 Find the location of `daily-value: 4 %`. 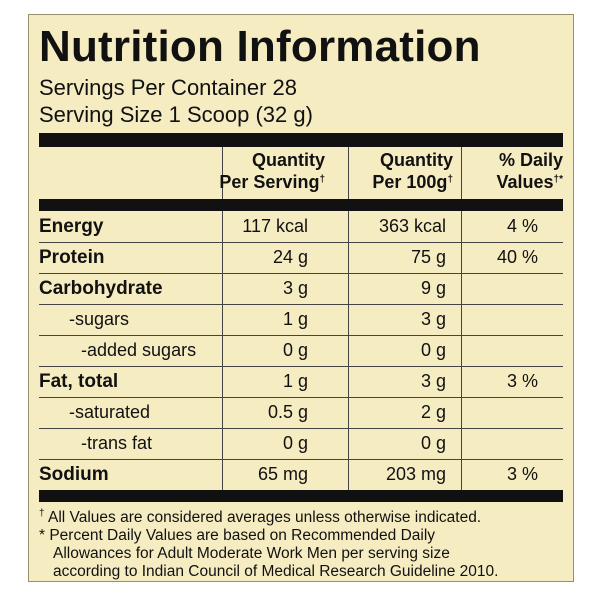

daily-value: 4 % is located at coordinates (522, 226).